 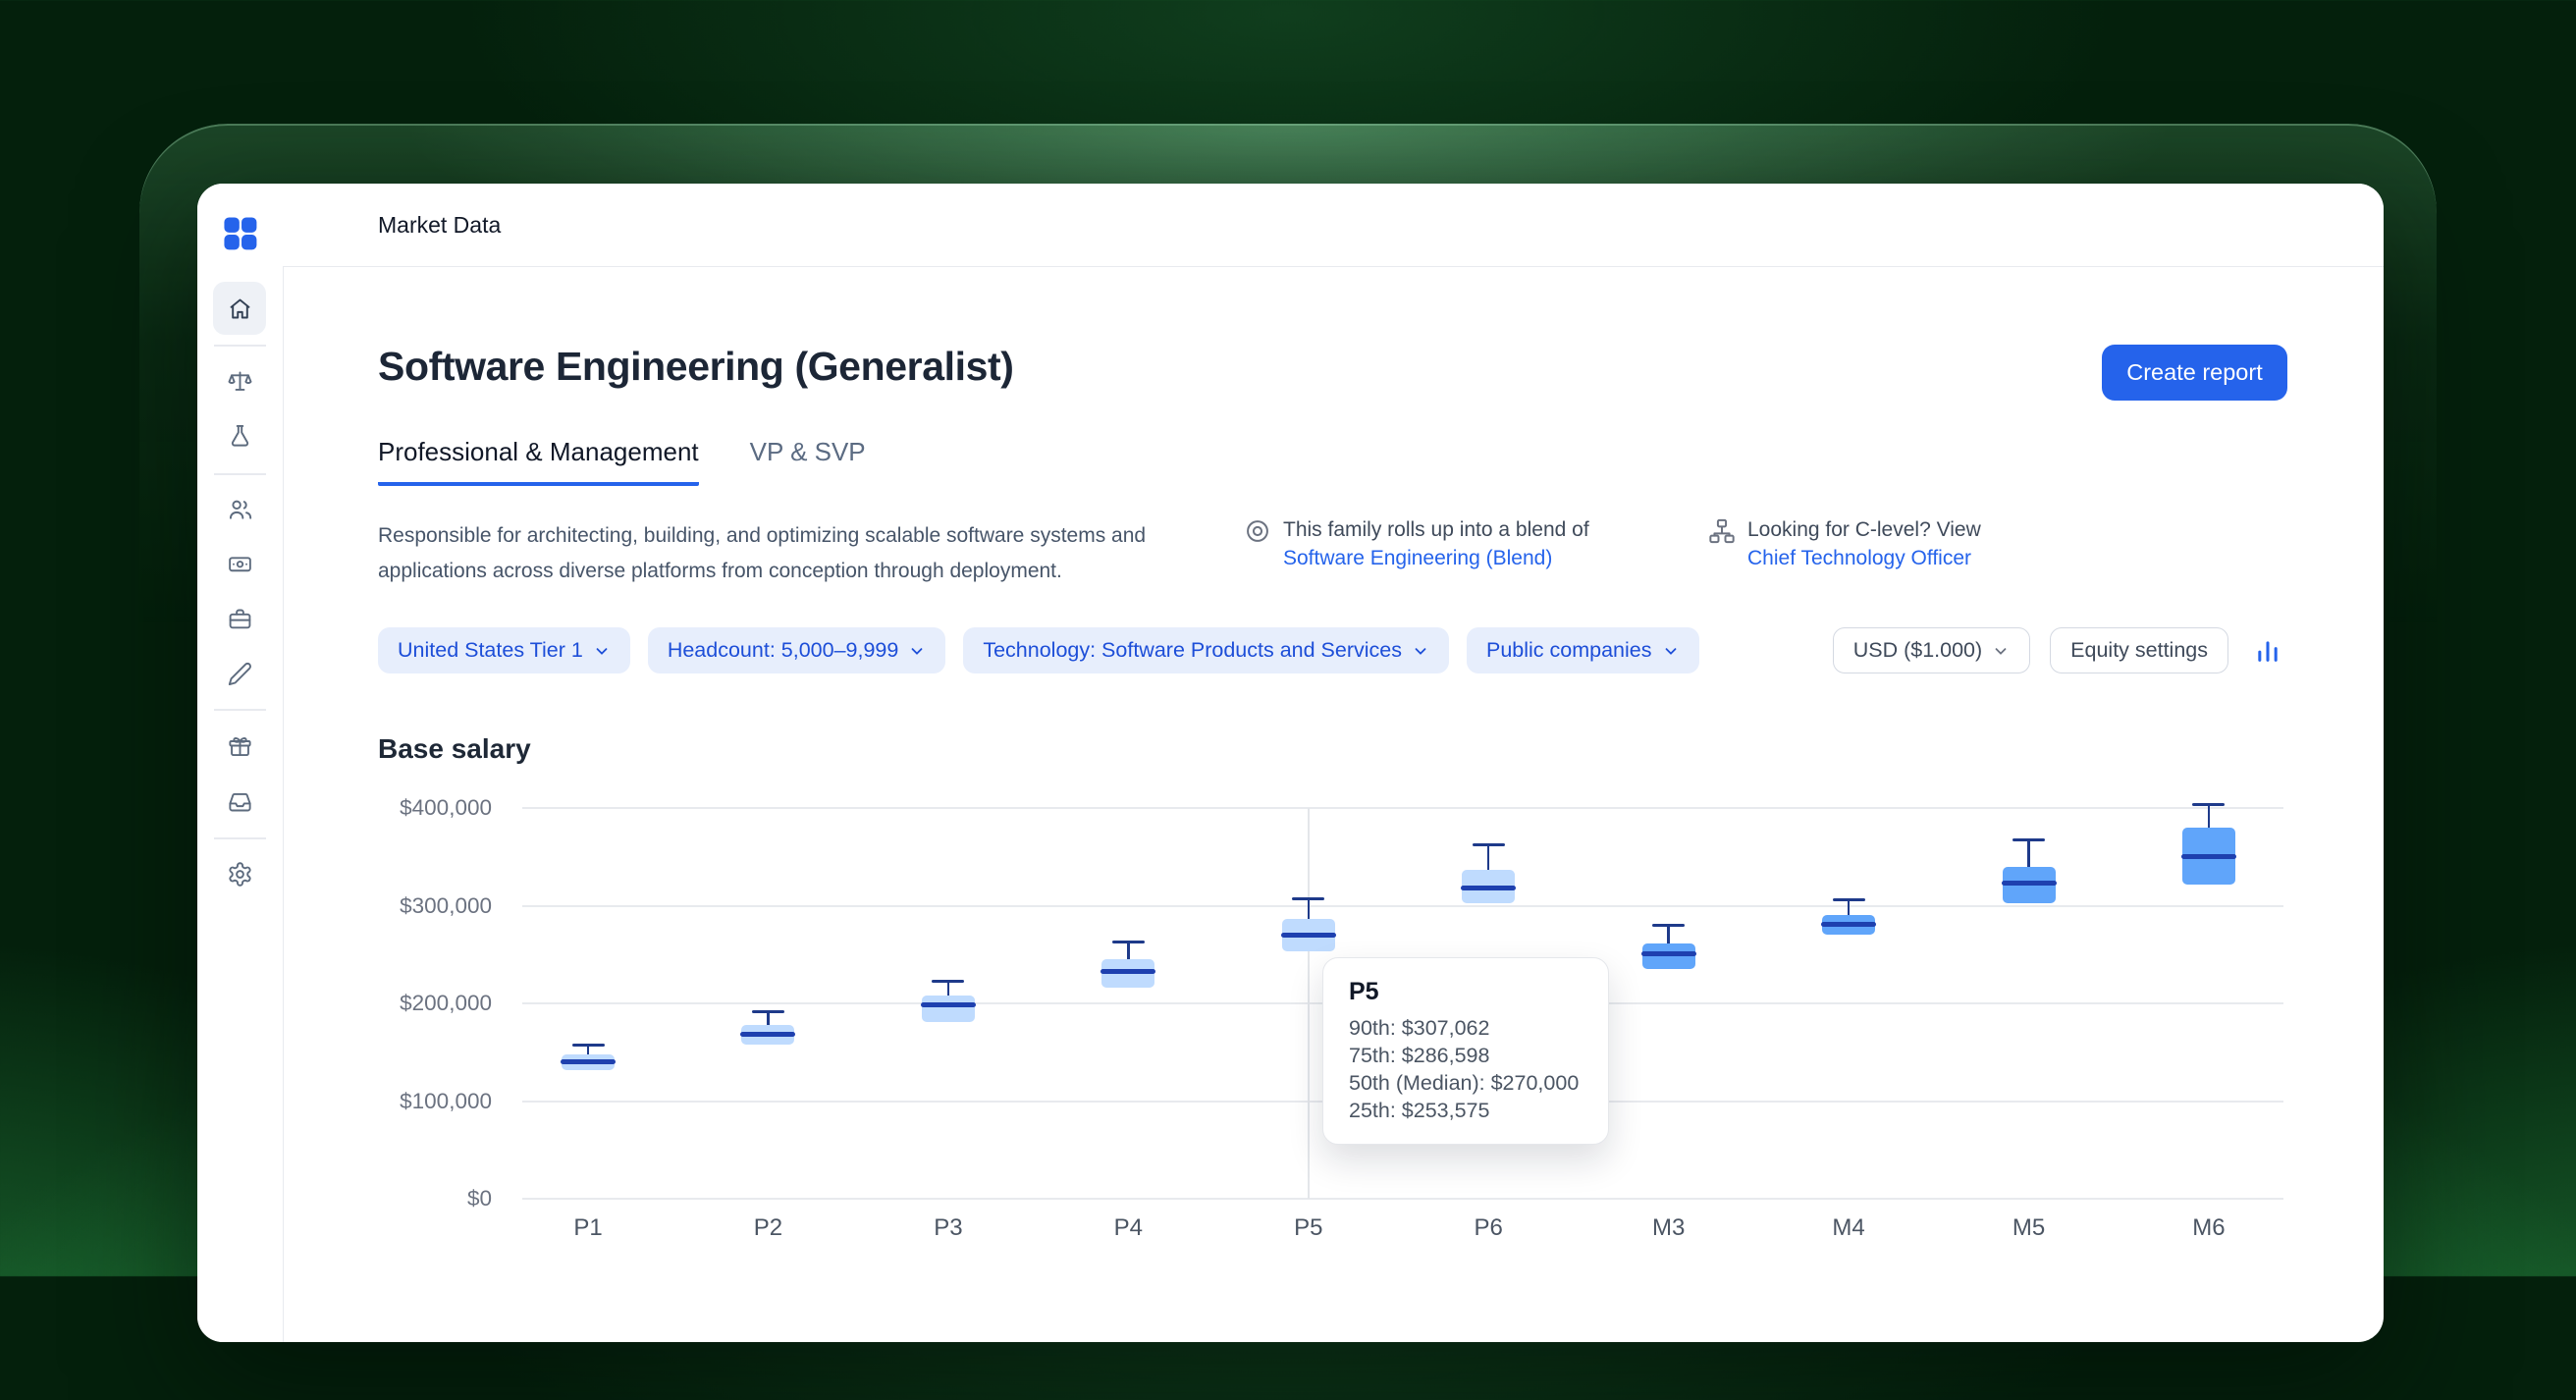 What do you see at coordinates (240, 233) in the screenshot?
I see `app-logo-icon` at bounding box center [240, 233].